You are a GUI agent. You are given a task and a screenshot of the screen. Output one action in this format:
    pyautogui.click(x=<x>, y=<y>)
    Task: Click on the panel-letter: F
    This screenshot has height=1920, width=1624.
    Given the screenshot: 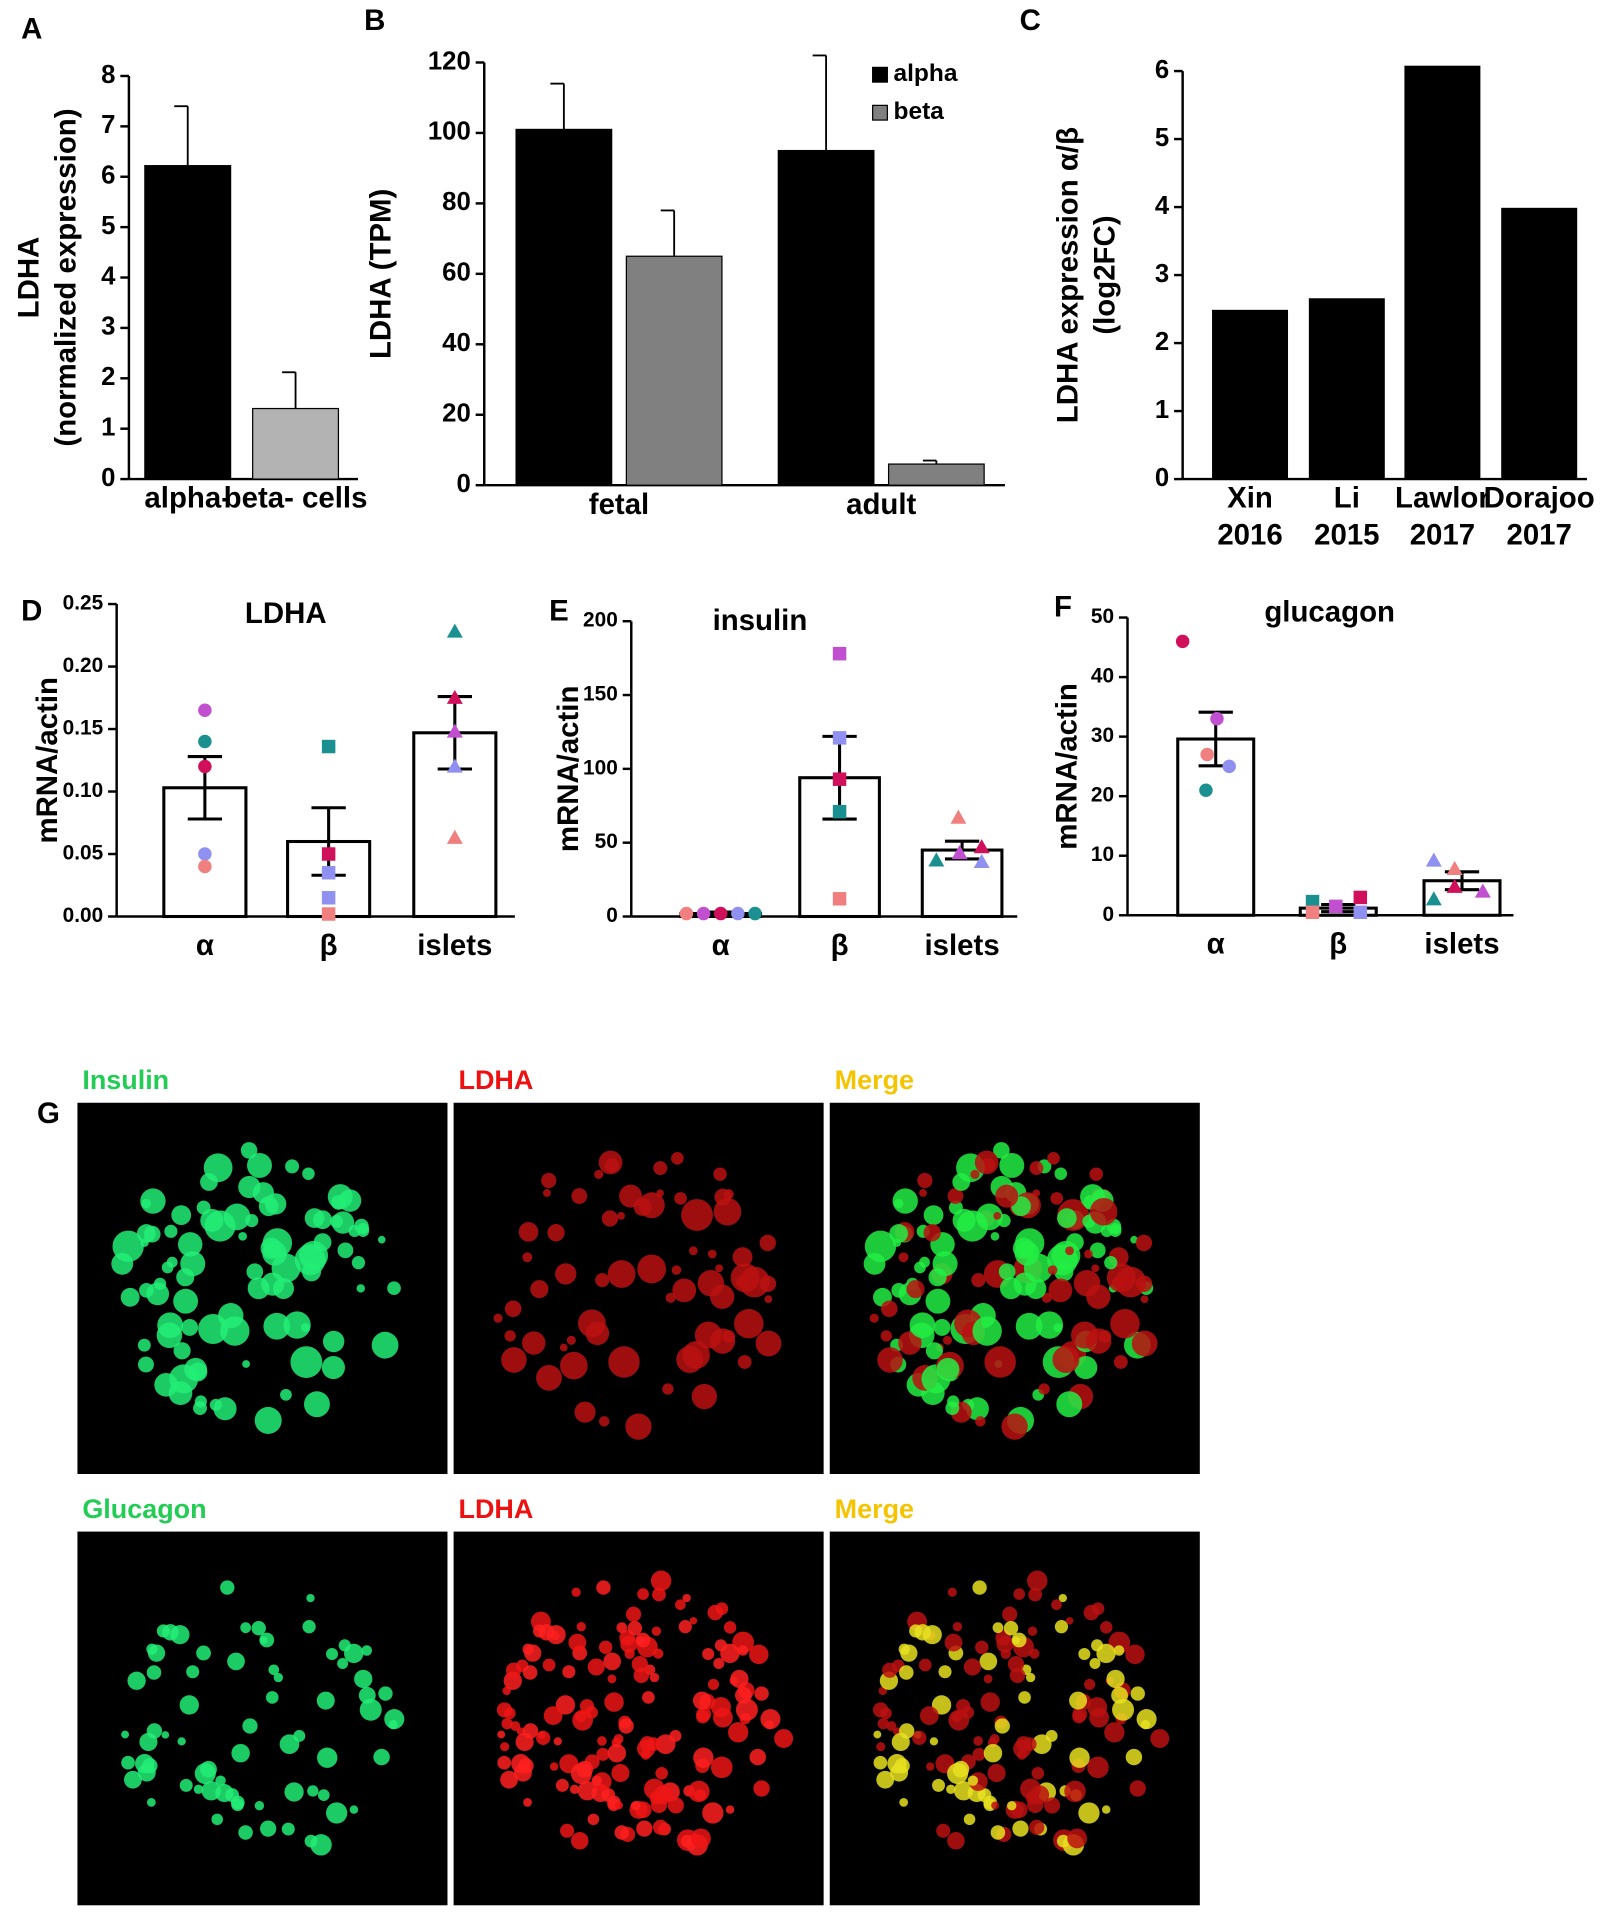 What is the action you would take?
    pyautogui.click(x=1063, y=607)
    